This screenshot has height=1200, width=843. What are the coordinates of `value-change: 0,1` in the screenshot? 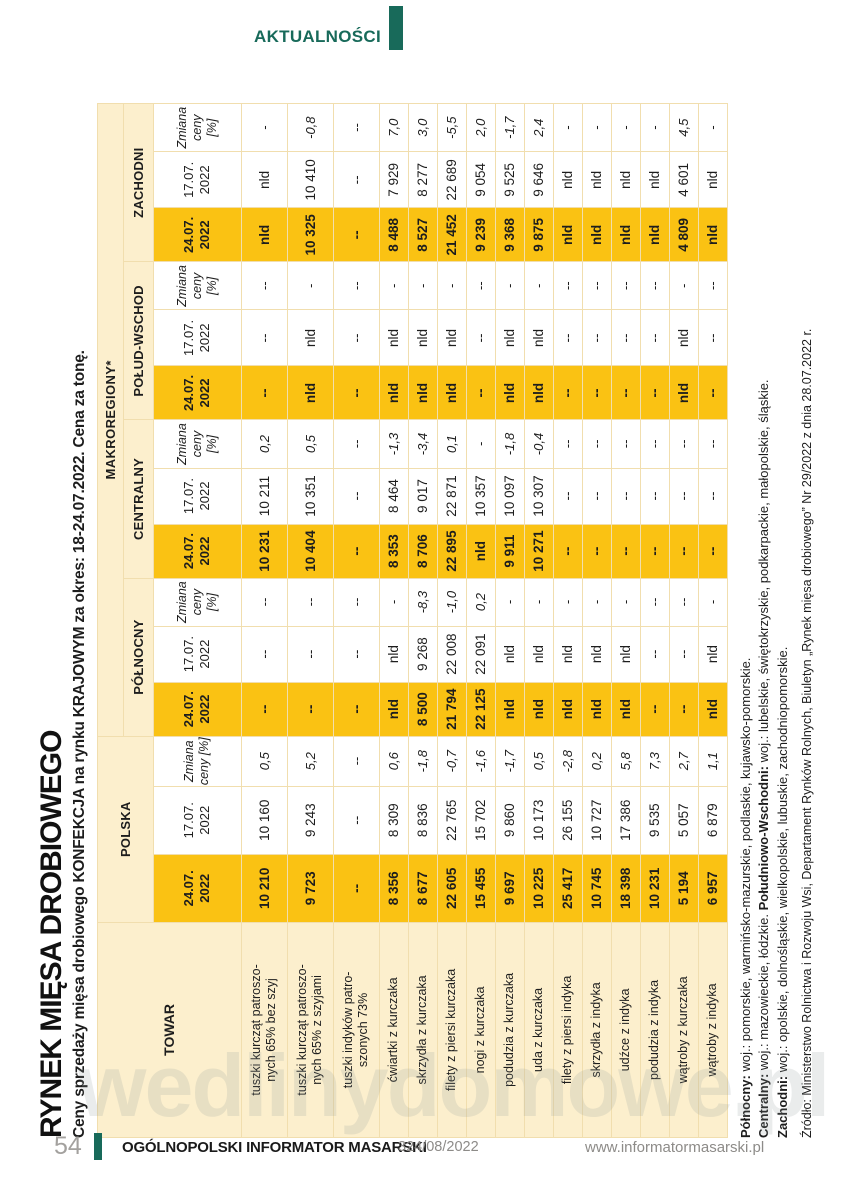 It's located at (451, 444).